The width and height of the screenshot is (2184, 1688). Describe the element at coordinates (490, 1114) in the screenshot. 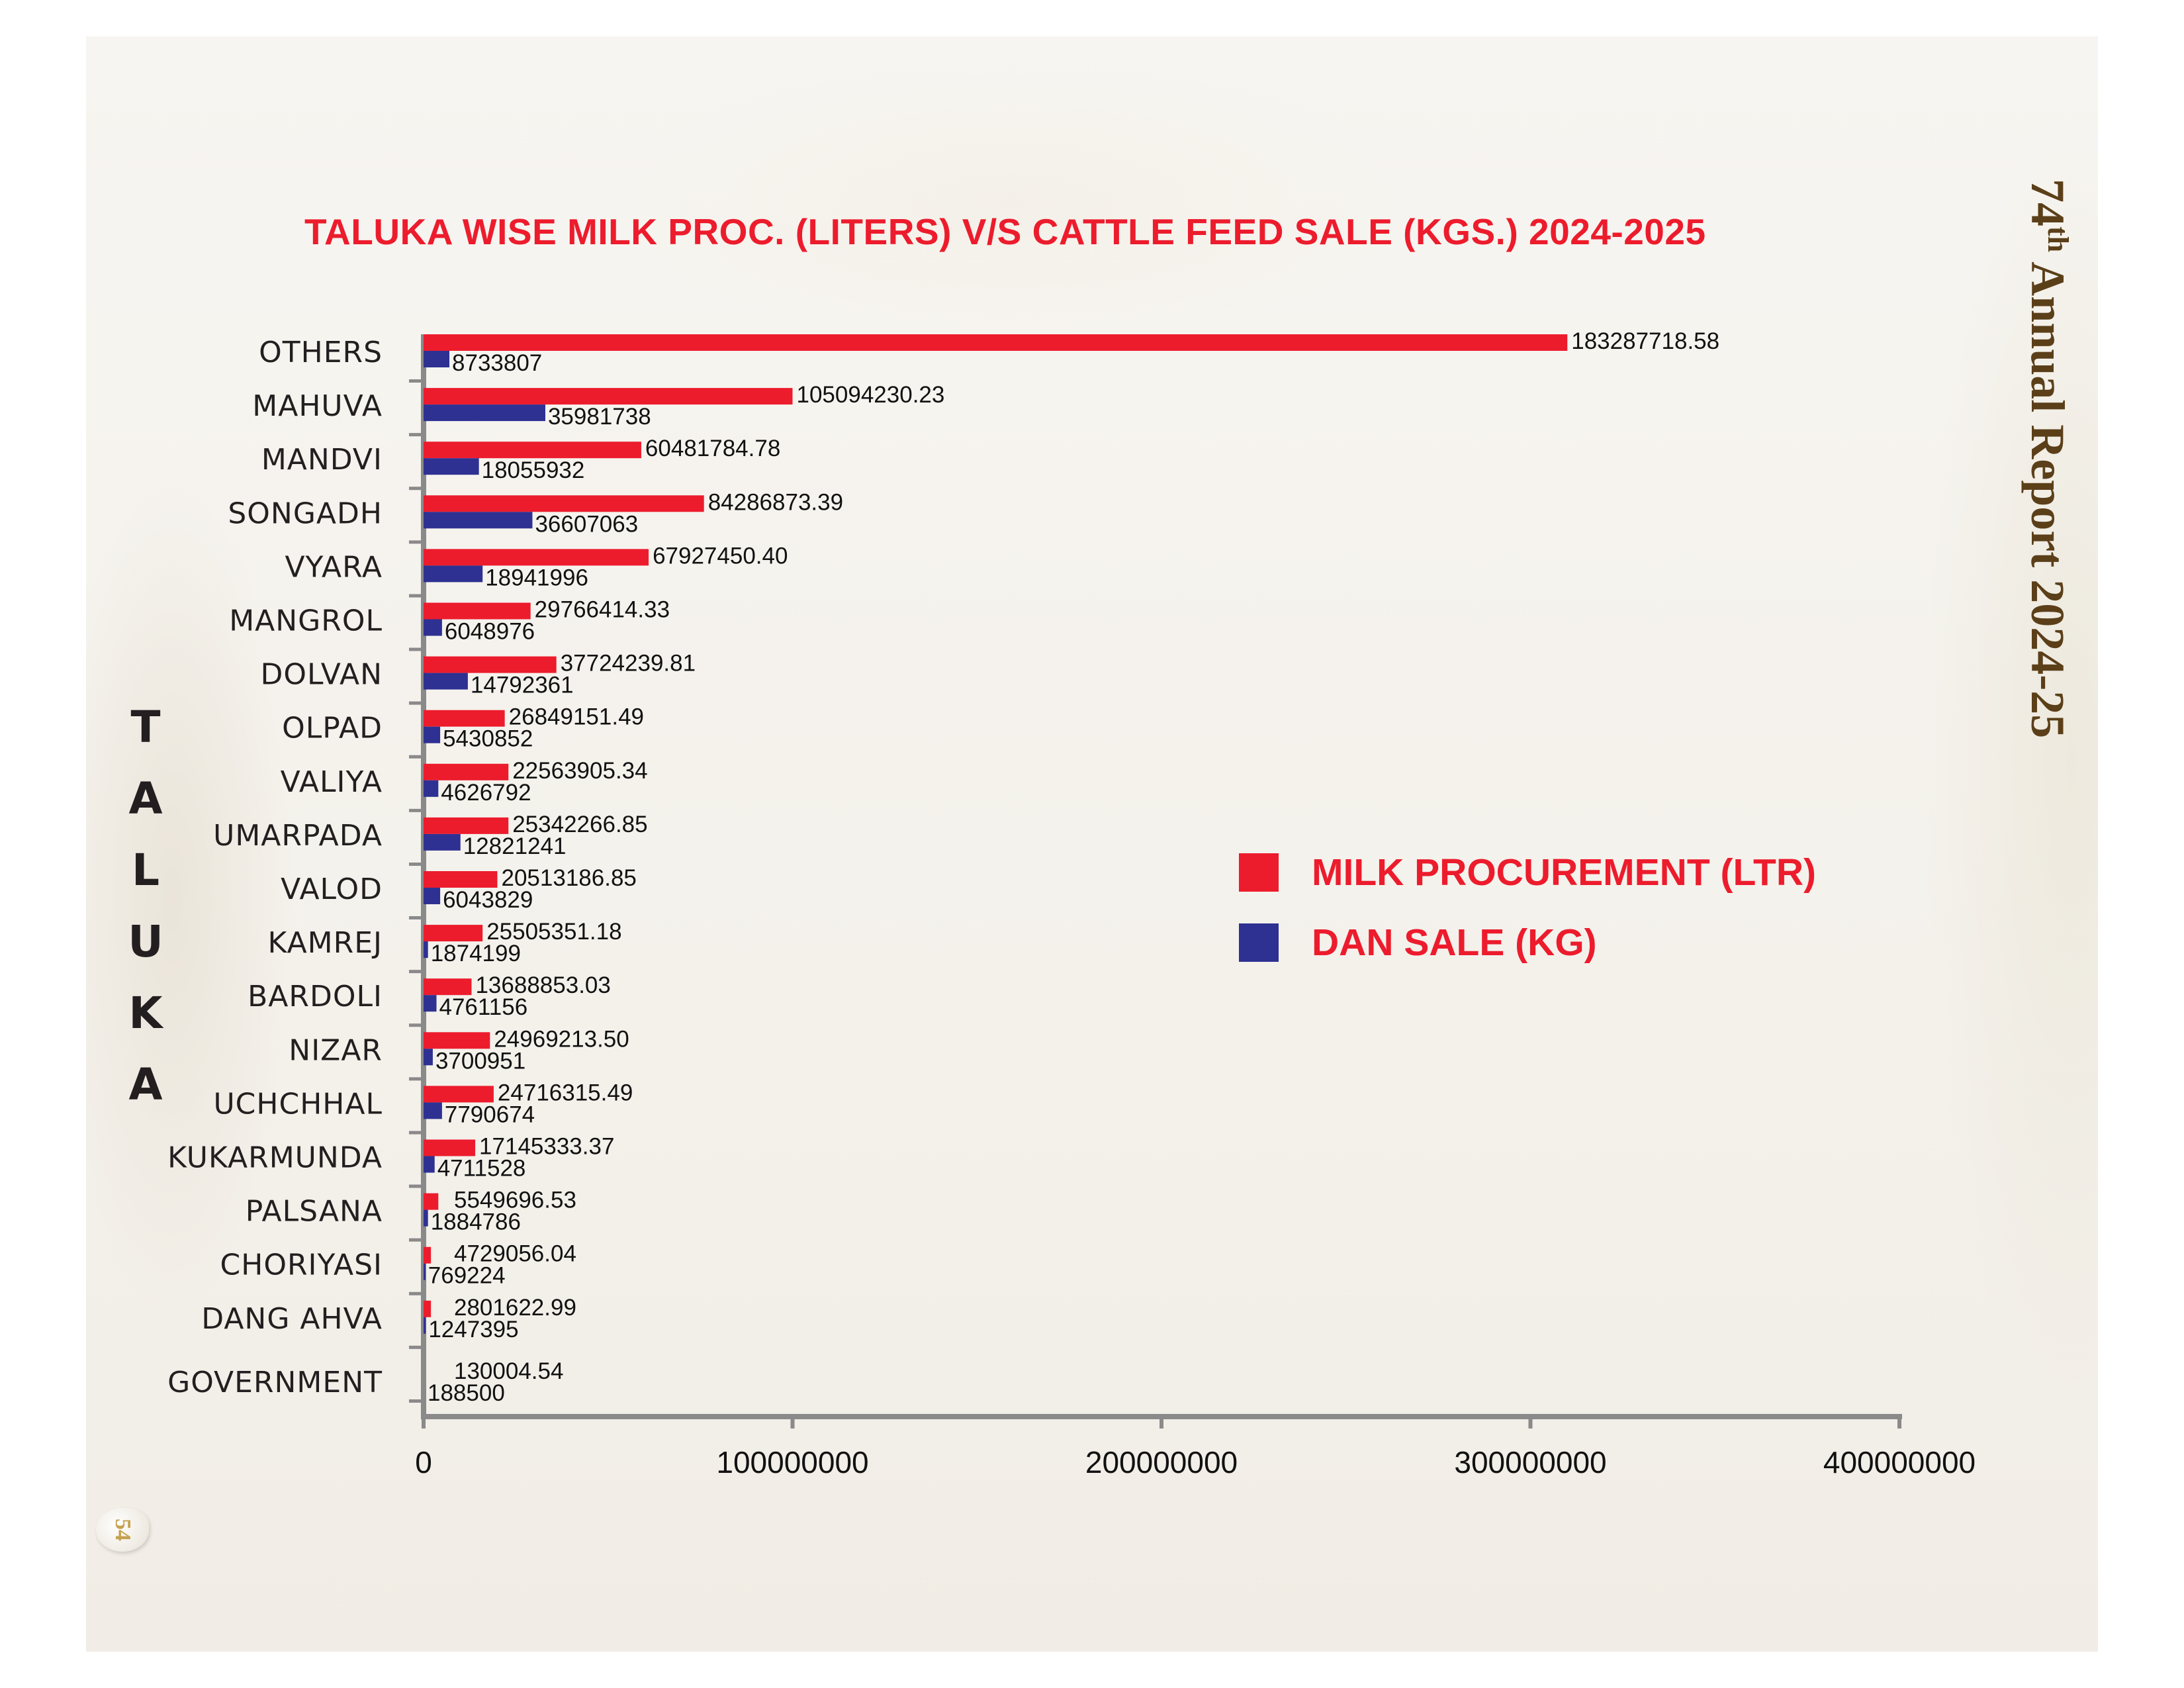

I see `dan-value-label-15: 7790674` at that location.